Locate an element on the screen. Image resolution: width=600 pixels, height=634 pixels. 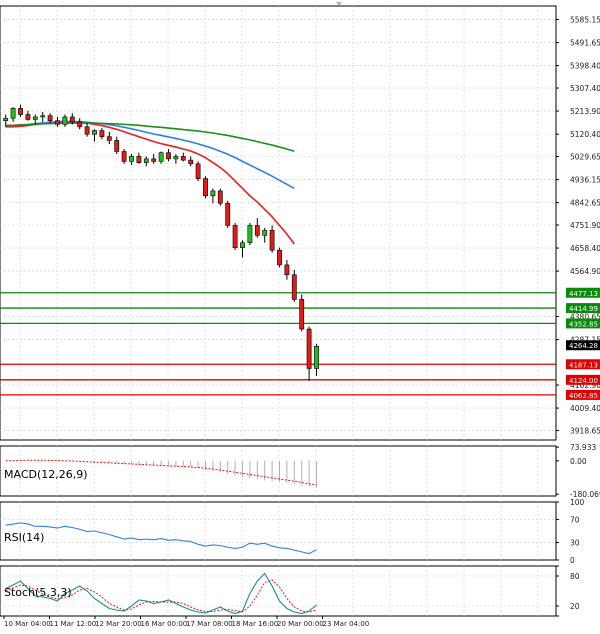
price-tick-label: 3918.65 is located at coordinates (585, 430).